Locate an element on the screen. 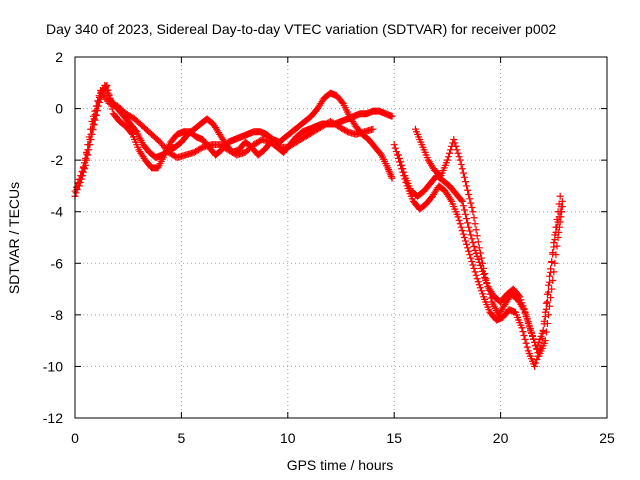 Image resolution: width=640 pixels, height=480 pixels. y-tick-labels: 2 0 -2 -4 -6 -8 -10 -12 is located at coordinates (53, 237).